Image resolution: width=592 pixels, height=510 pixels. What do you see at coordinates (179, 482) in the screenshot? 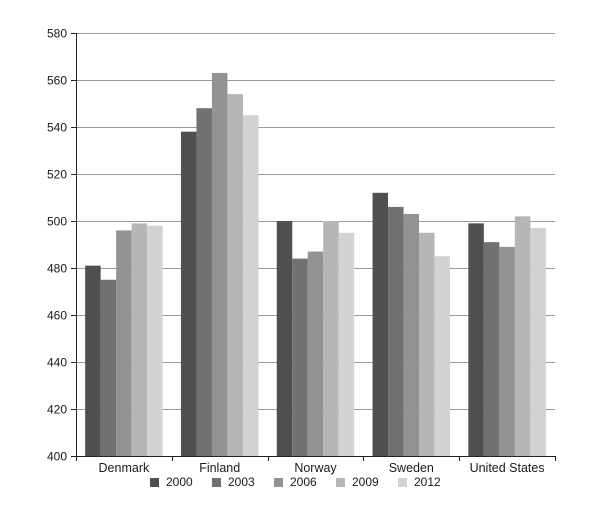
I see `legend-label-2000: 2000` at bounding box center [179, 482].